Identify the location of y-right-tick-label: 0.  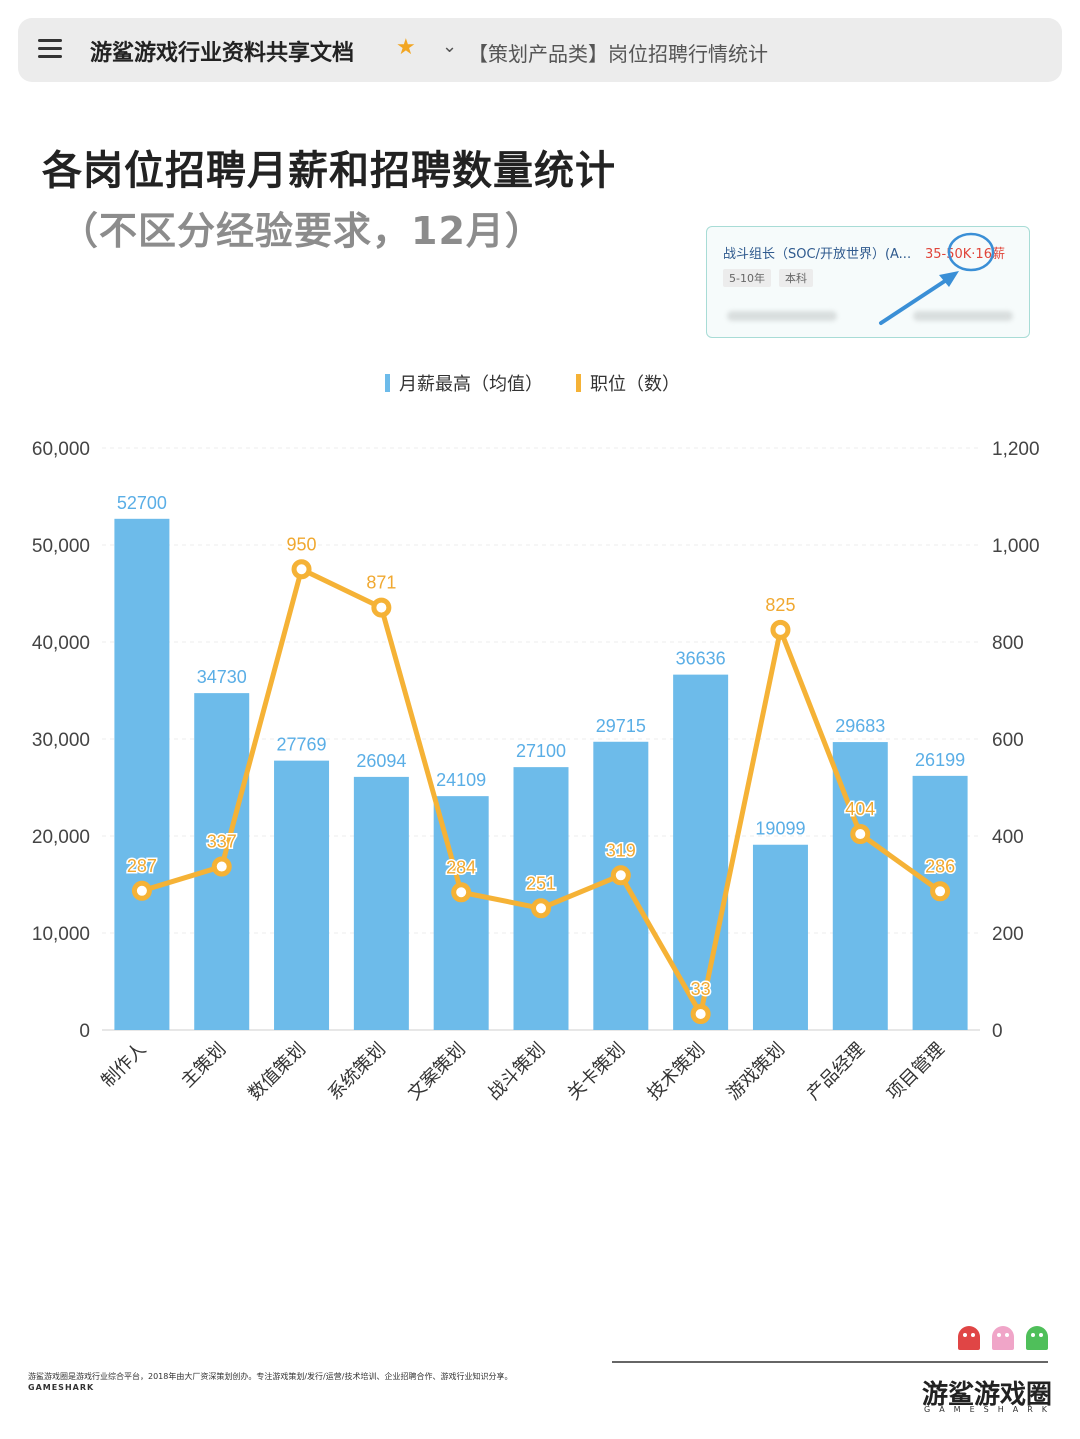
(997, 1031).